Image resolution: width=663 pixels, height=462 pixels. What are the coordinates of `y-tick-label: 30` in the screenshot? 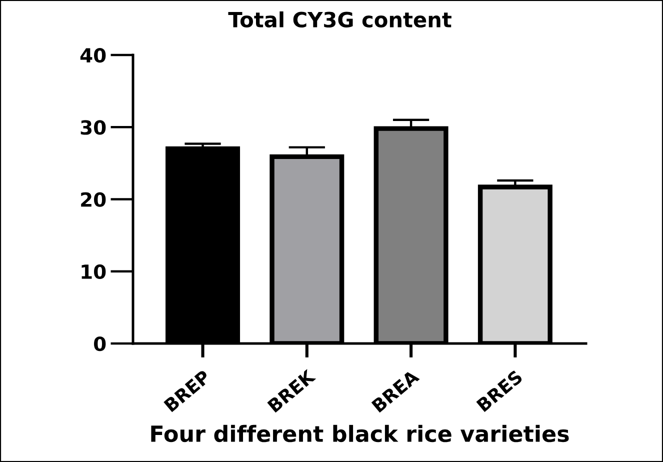 It's located at (93, 127).